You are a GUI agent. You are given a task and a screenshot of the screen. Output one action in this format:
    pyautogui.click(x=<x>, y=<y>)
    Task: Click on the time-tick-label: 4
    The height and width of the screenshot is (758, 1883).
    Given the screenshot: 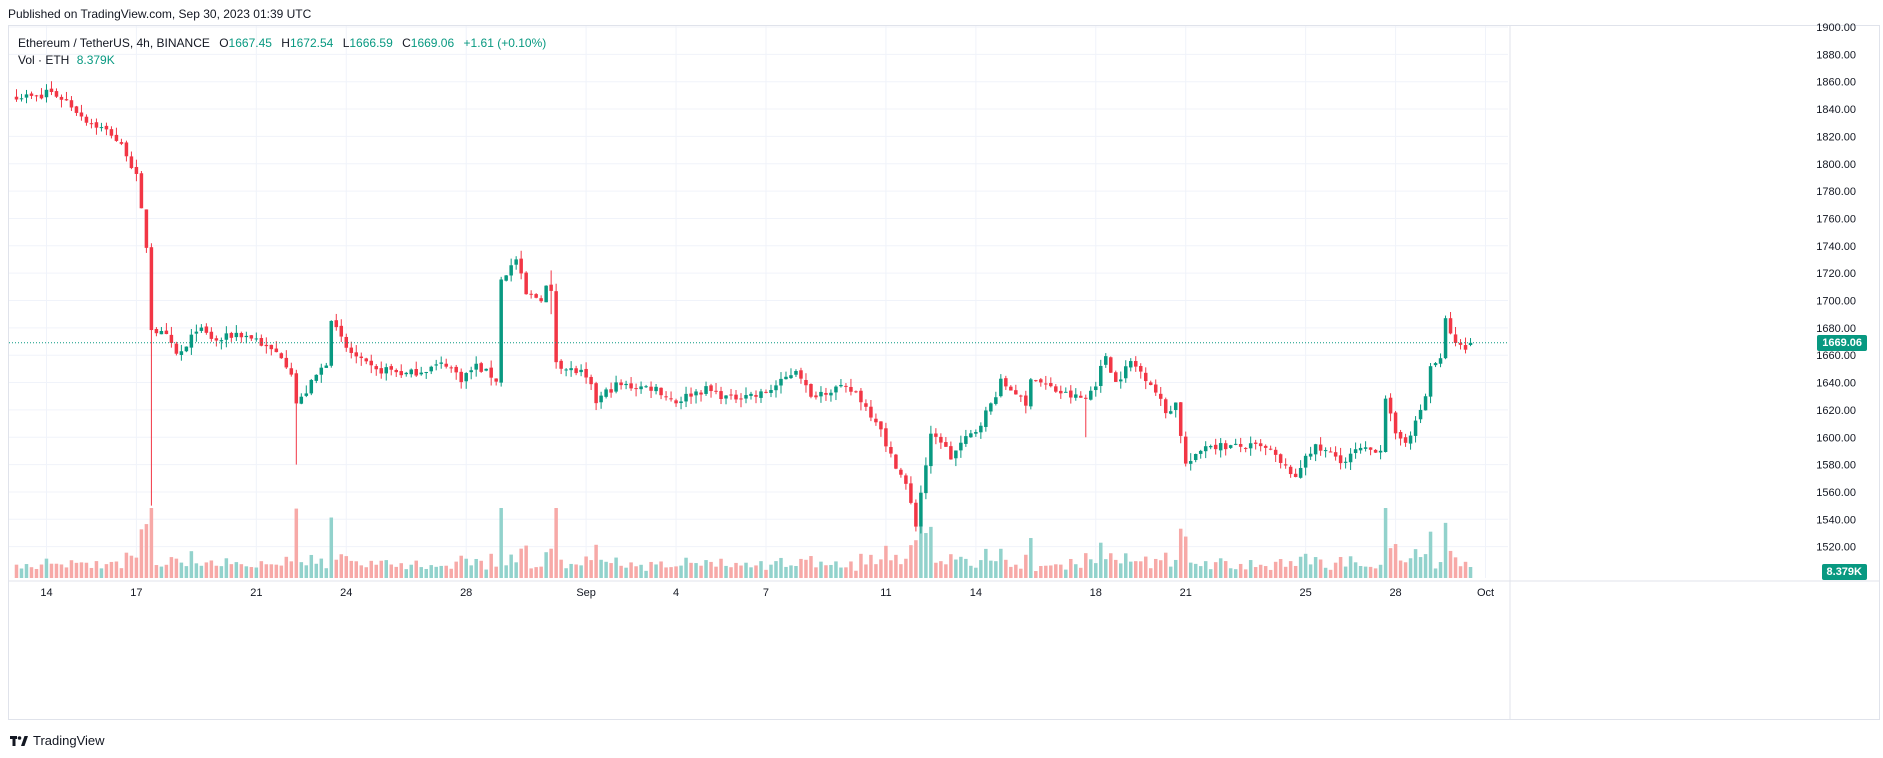 What is the action you would take?
    pyautogui.click(x=676, y=593)
    